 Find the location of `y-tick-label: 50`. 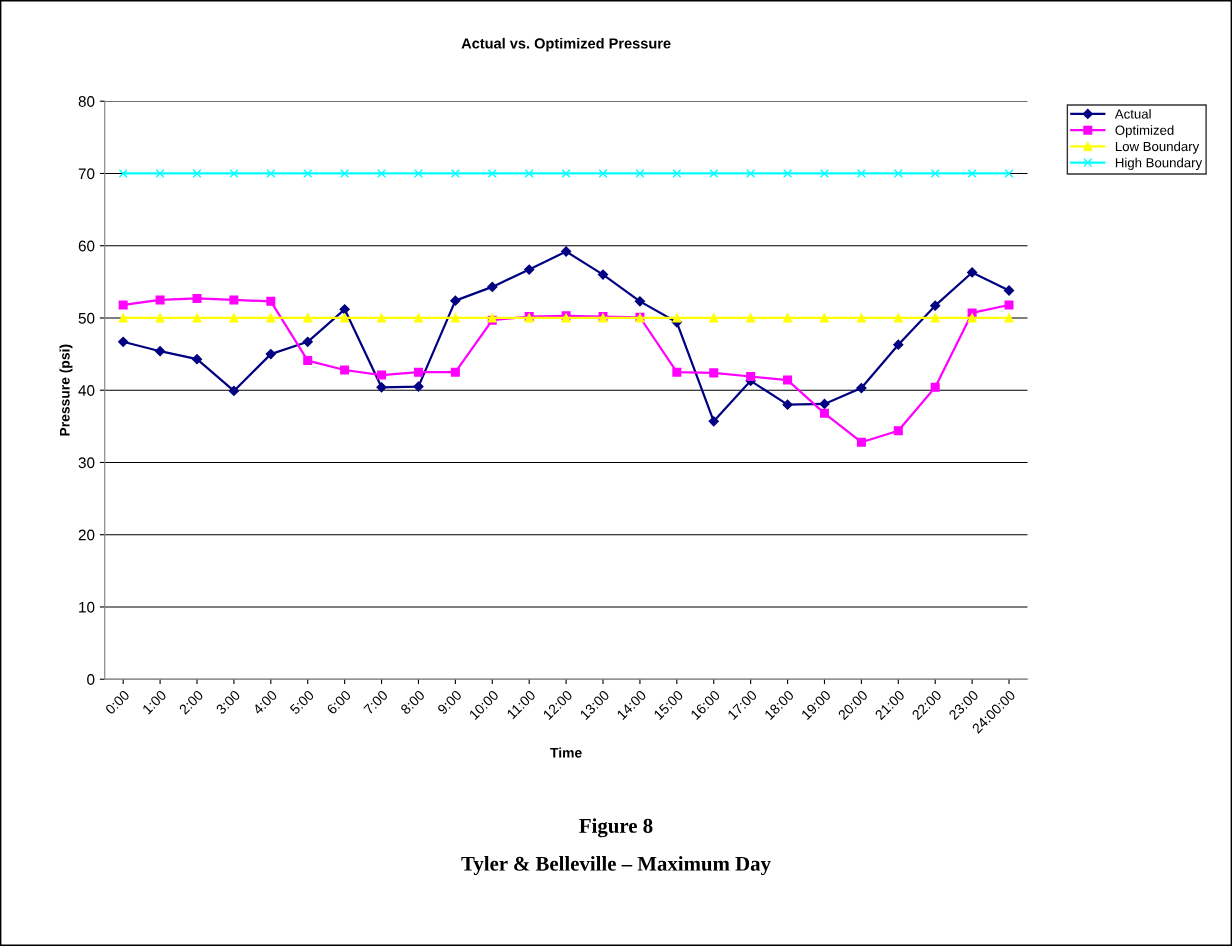

y-tick-label: 50 is located at coordinates (86, 318).